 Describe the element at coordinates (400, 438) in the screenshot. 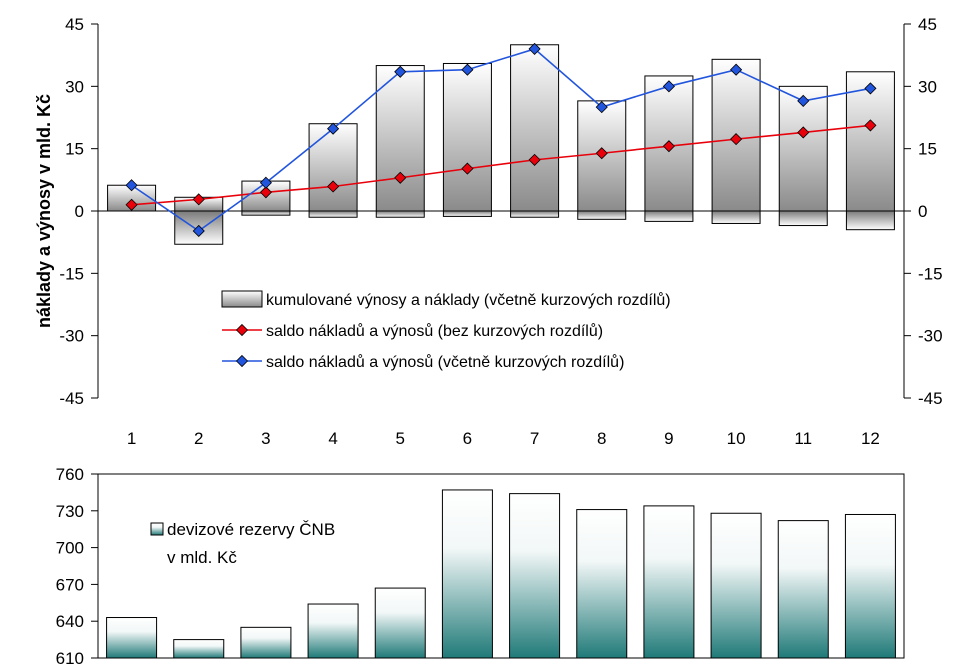

I see `x-tick-label: 5` at that location.